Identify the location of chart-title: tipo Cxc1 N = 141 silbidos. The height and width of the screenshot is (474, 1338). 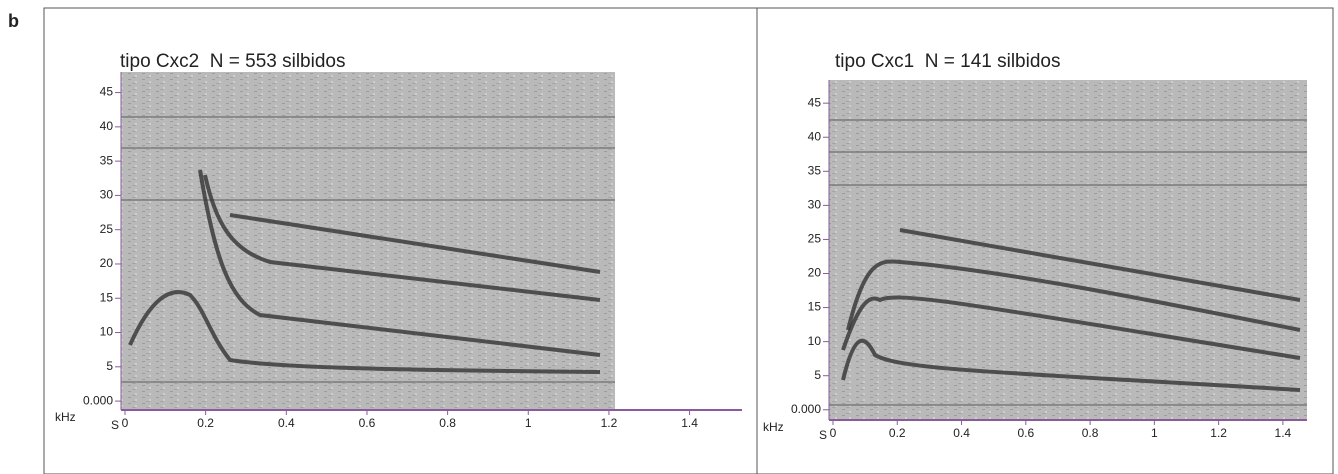
(947, 61).